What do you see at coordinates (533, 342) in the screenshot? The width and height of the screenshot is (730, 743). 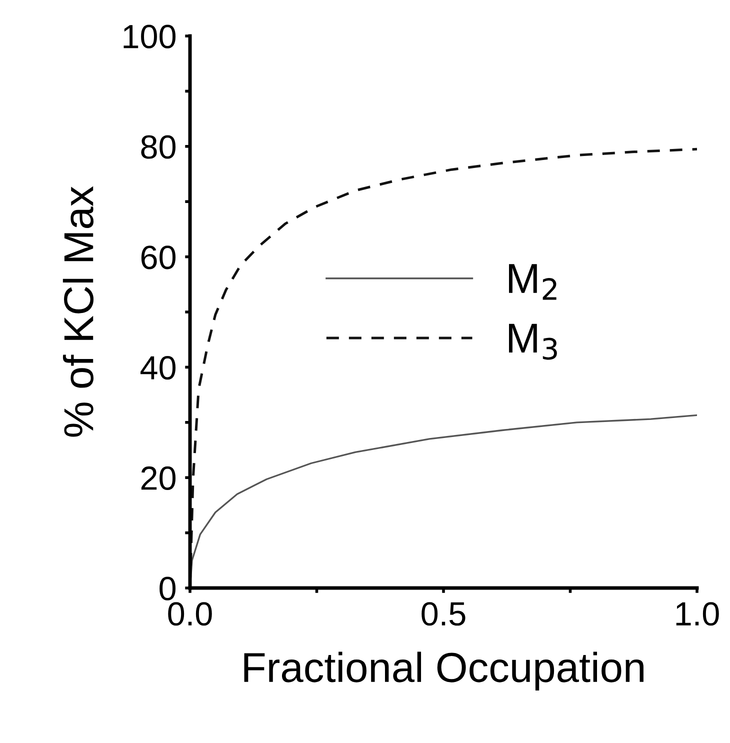 I see `legend-label: M$_{3}$` at bounding box center [533, 342].